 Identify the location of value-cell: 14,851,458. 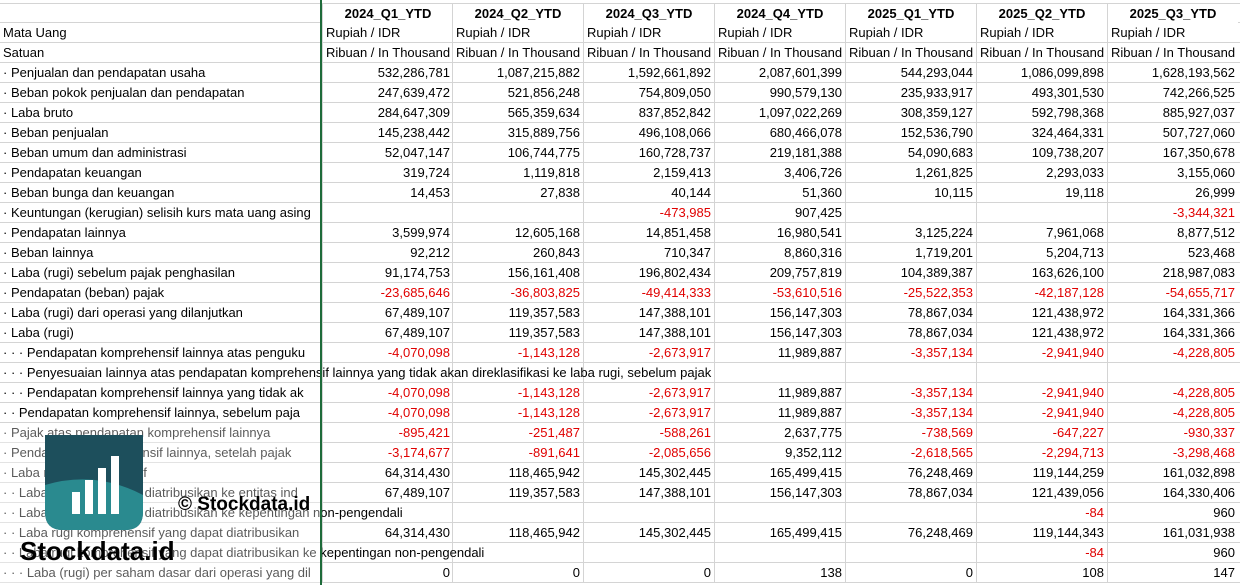
(648, 232).